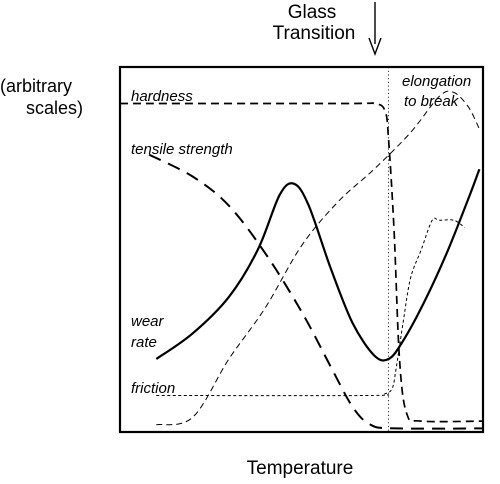 The image size is (500, 484). What do you see at coordinates (162, 96) in the screenshot?
I see `series-label-hardness: hardness` at bounding box center [162, 96].